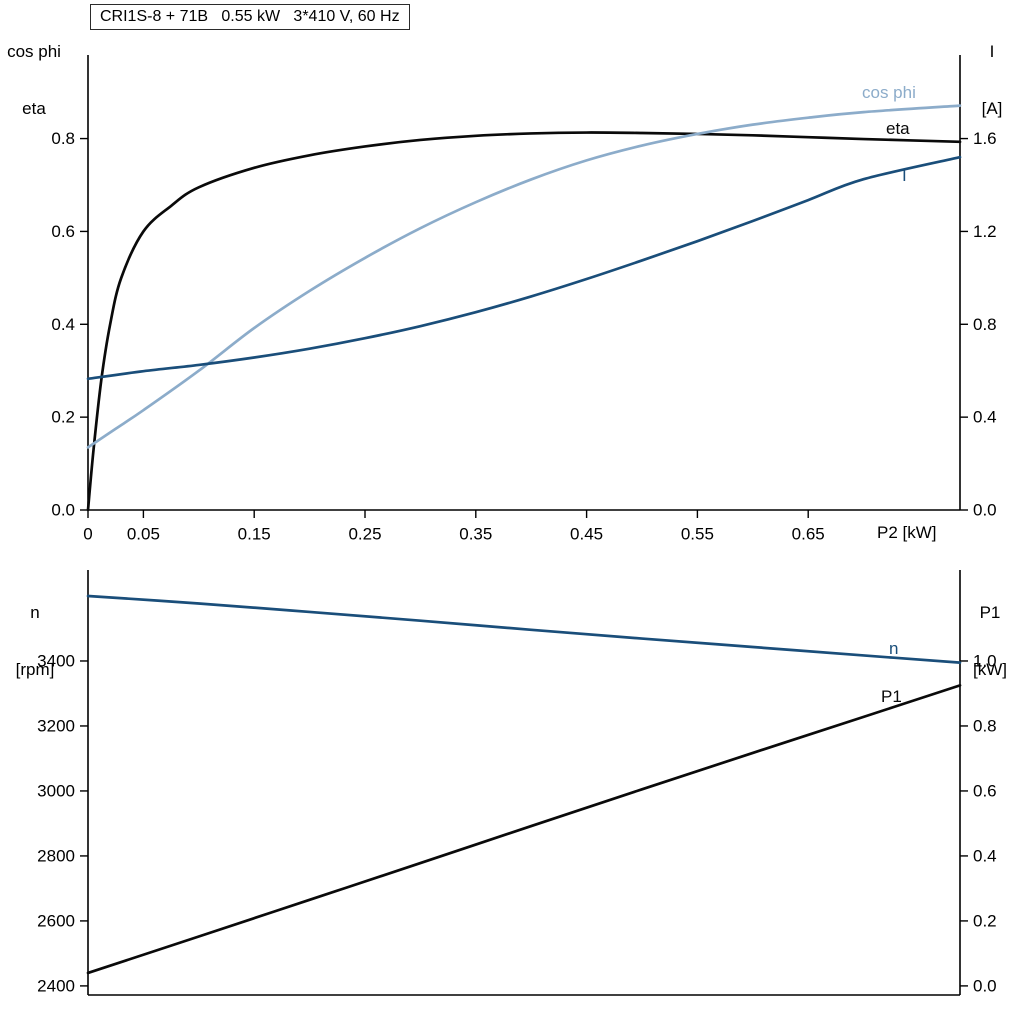  Describe the element at coordinates (985, 231) in the screenshot. I see `tick-label: 1.2` at that location.